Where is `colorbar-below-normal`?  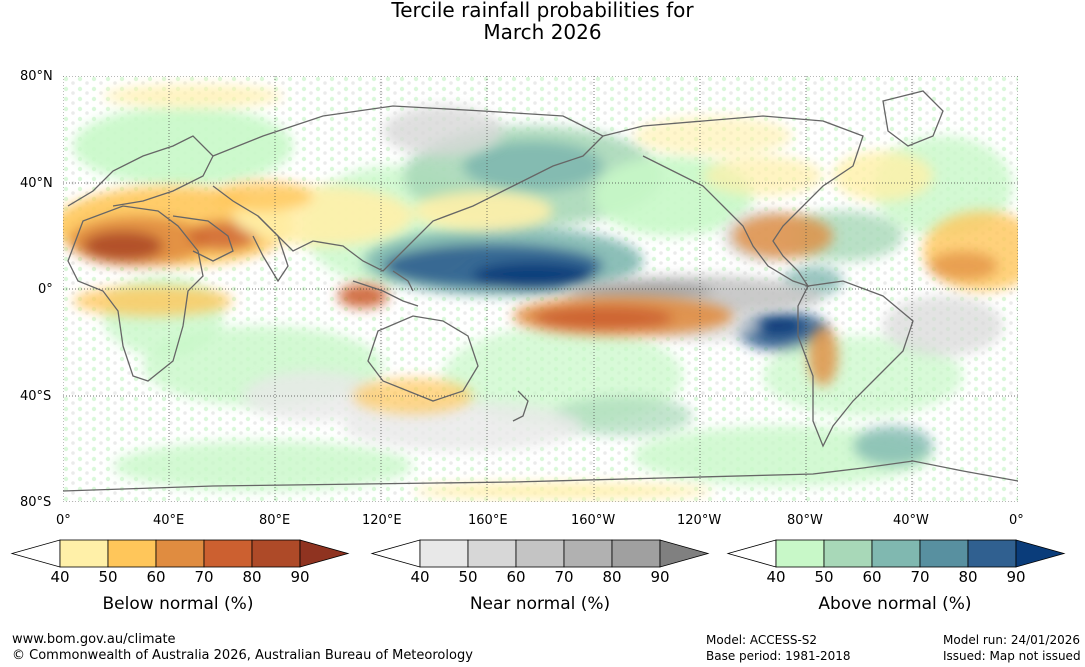 colorbar-below-normal is located at coordinates (180, 553).